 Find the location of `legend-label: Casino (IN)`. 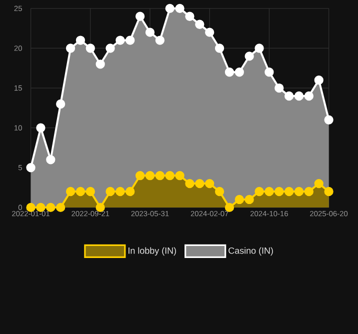

legend-label: Casino (IN) is located at coordinates (250, 251).